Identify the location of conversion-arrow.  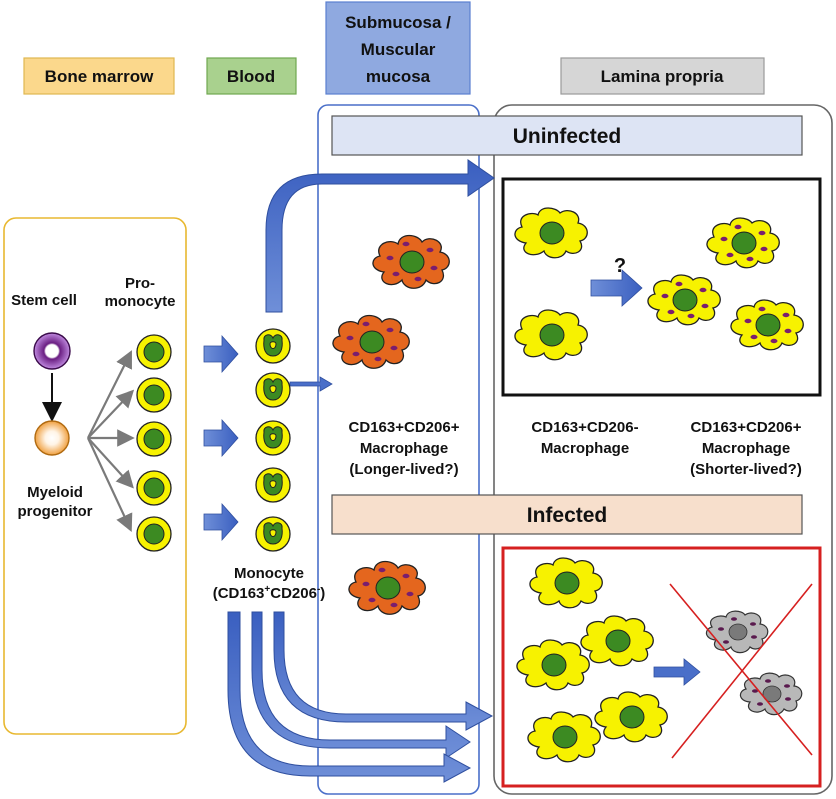
(616, 288).